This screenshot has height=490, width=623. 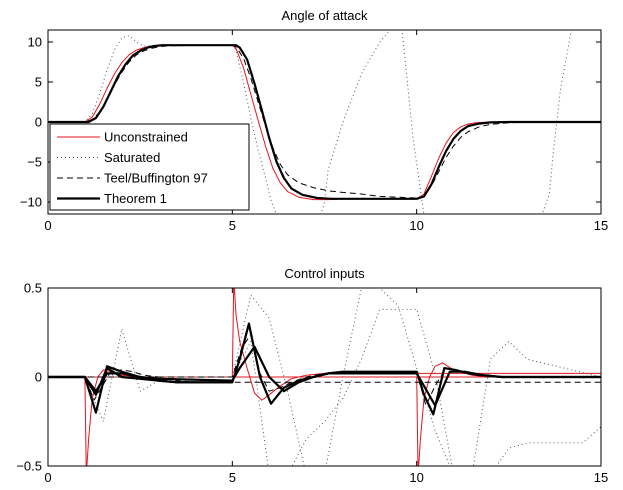 What do you see at coordinates (34, 162) in the screenshot?
I see `y-tick-label: −5` at bounding box center [34, 162].